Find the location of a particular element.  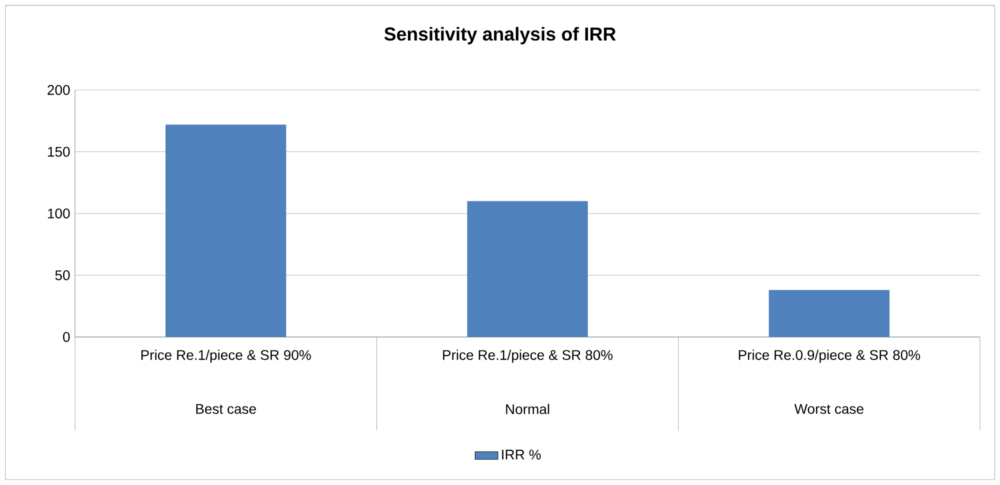

chart-title: Sensitivity analysis of IRR is located at coordinates (500, 35).